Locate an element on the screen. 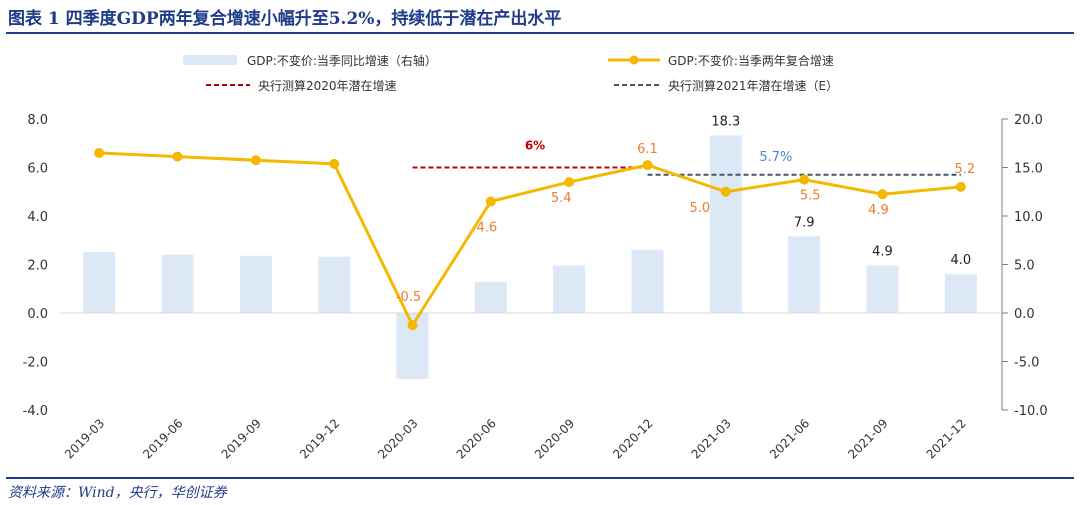 Image resolution: width=1080 pixels, height=505 pixels. left-axis-tick-label: 2.0 is located at coordinates (37, 266).